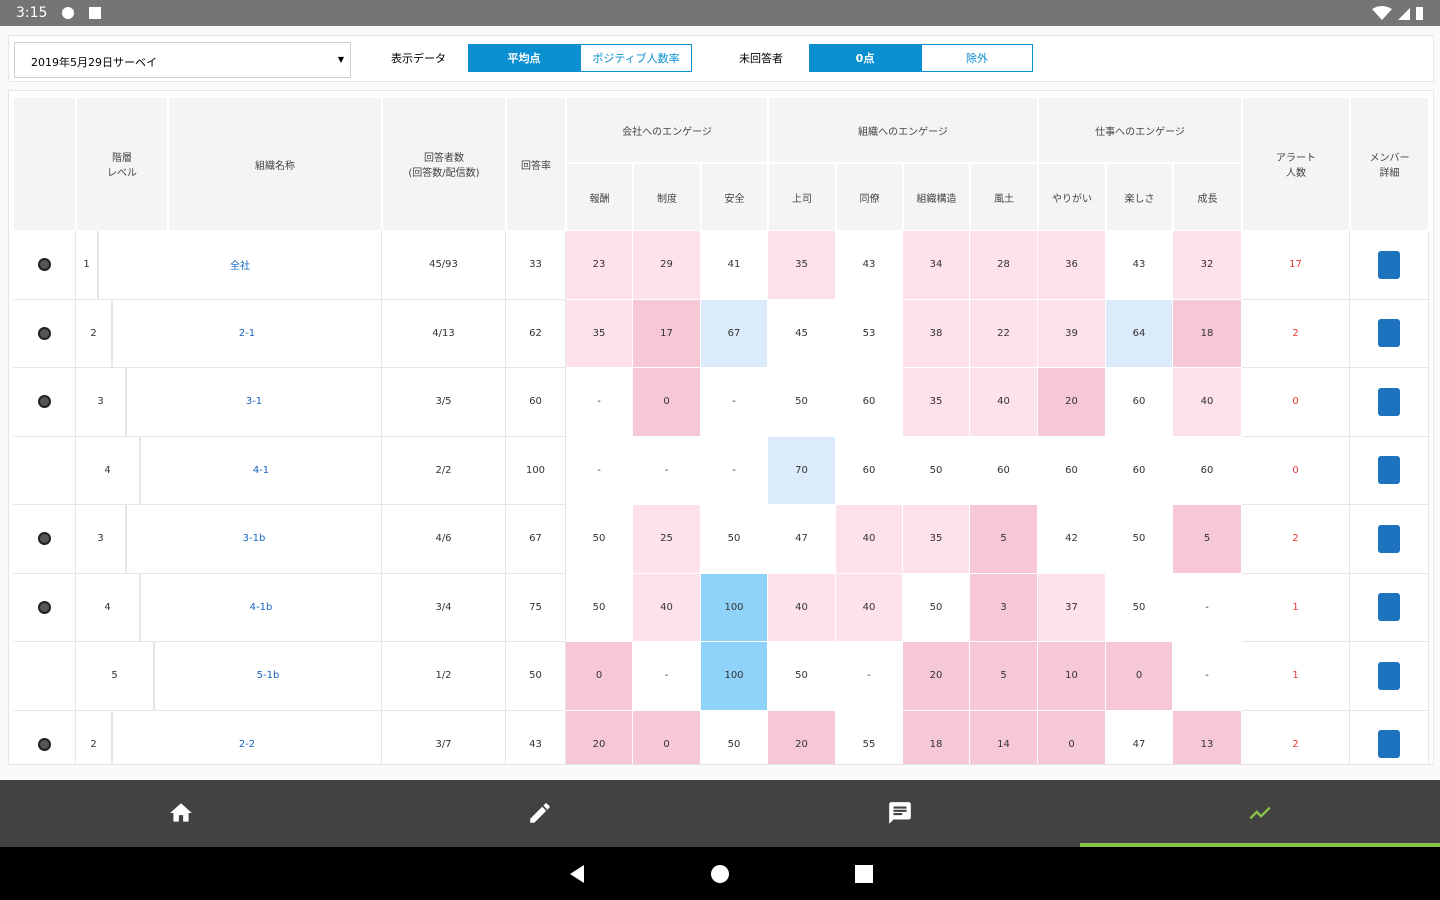 This screenshot has height=900, width=1440. What do you see at coordinates (667, 607) in the screenshot?
I see `score: 40` at bounding box center [667, 607].